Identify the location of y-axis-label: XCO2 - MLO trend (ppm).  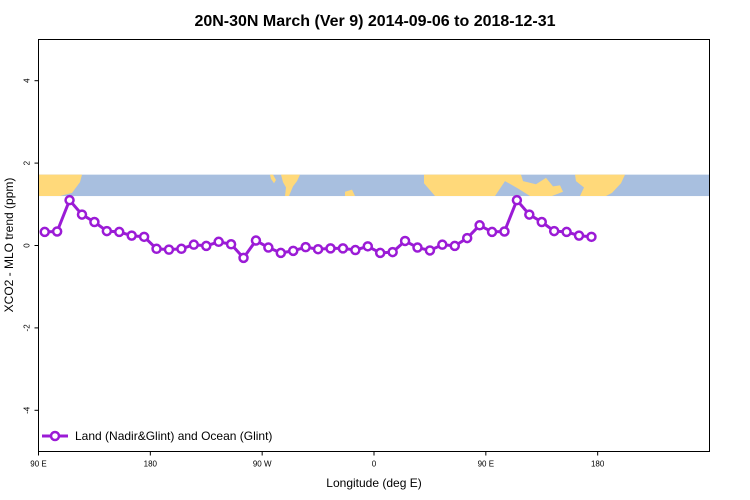
(9, 245).